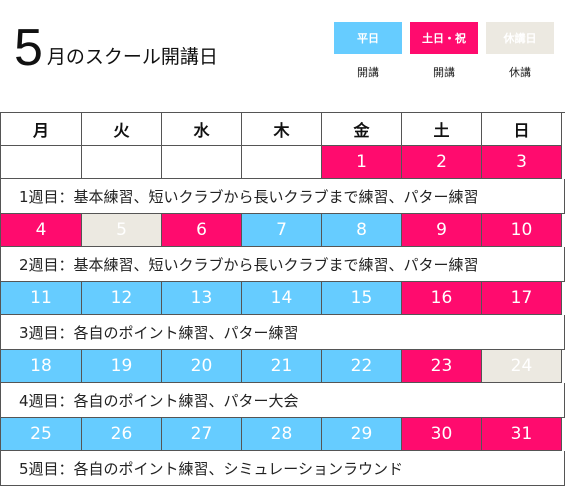  I want to click on day-cell-1: 1, so click(362, 162).